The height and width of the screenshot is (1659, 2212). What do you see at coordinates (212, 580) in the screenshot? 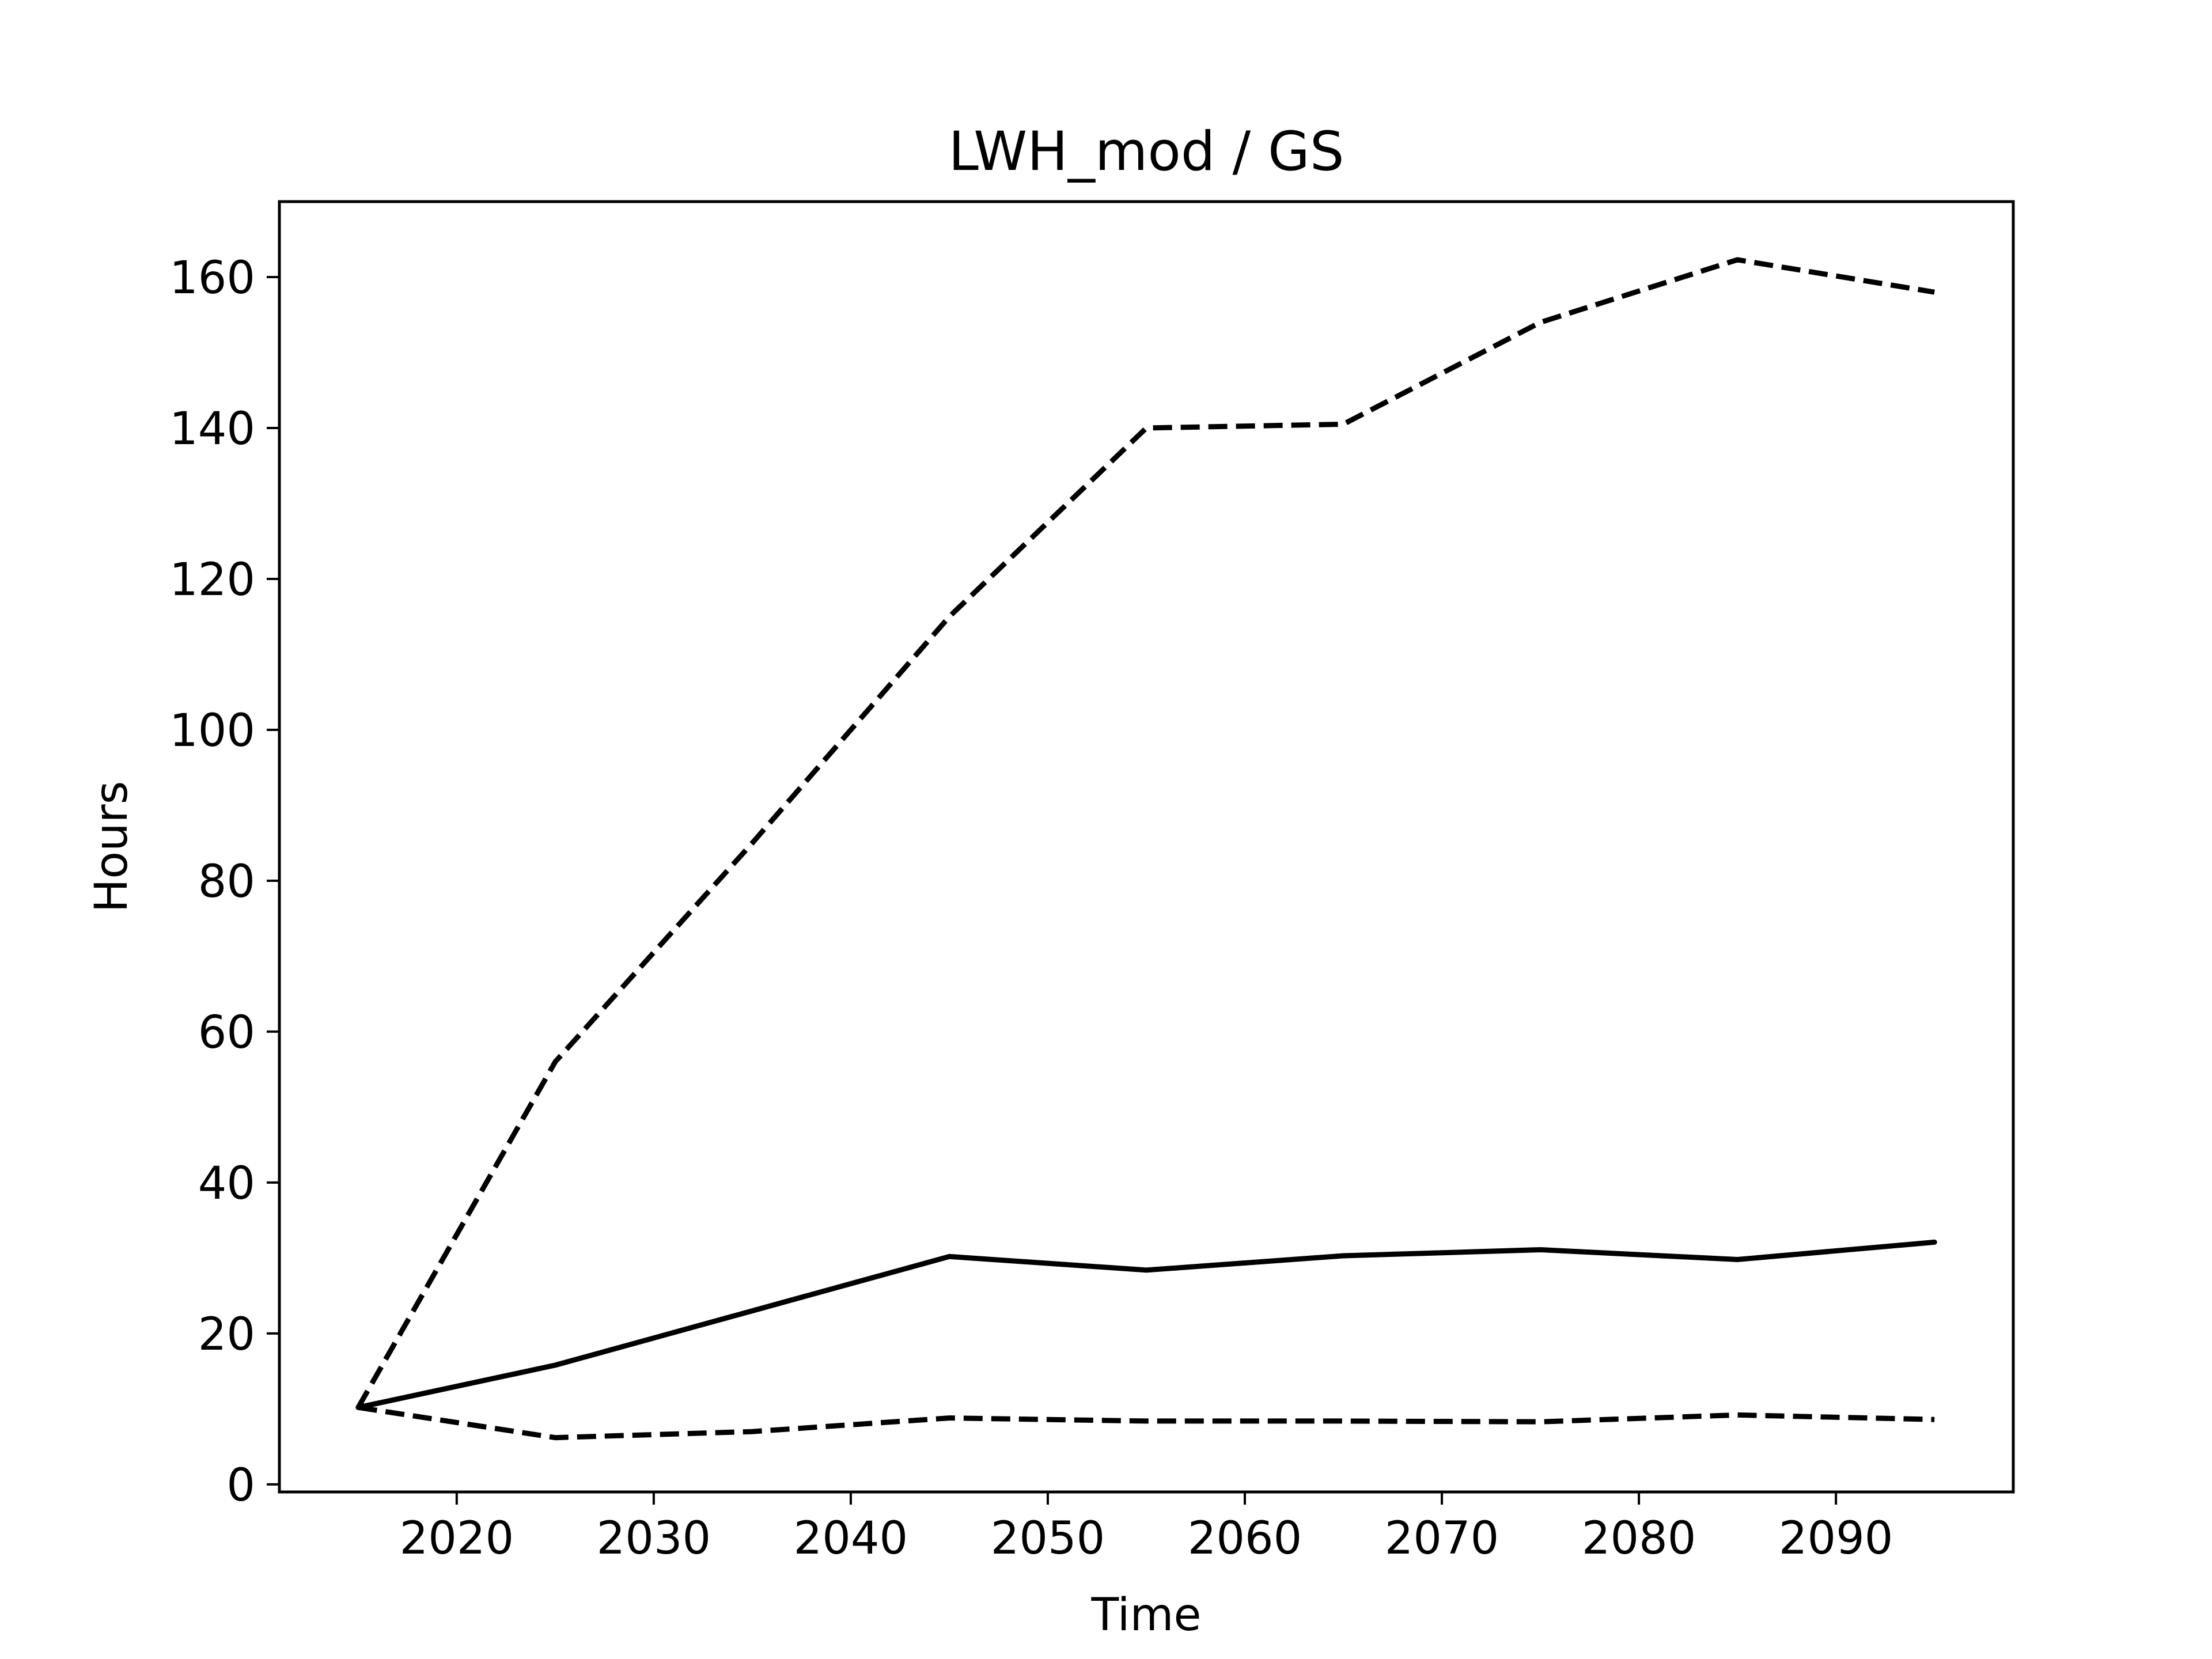
I see `y-tick-label: 120` at bounding box center [212, 580].